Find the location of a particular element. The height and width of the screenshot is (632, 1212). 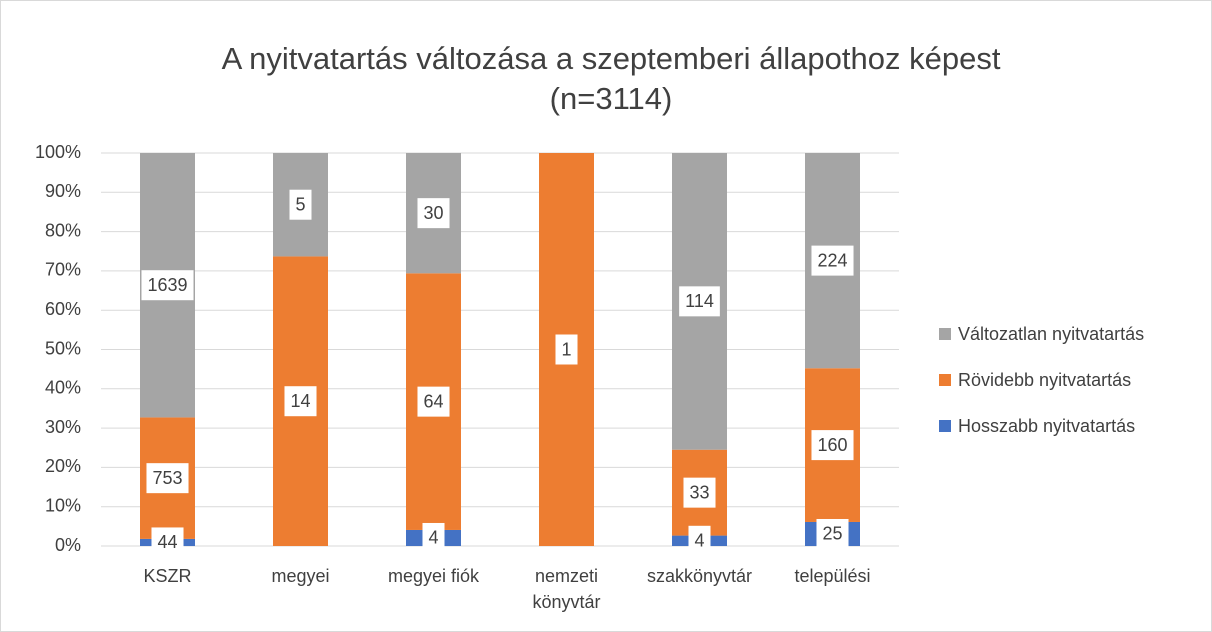

legend-label: Hosszabb nyitvatartás is located at coordinates (1046, 426).